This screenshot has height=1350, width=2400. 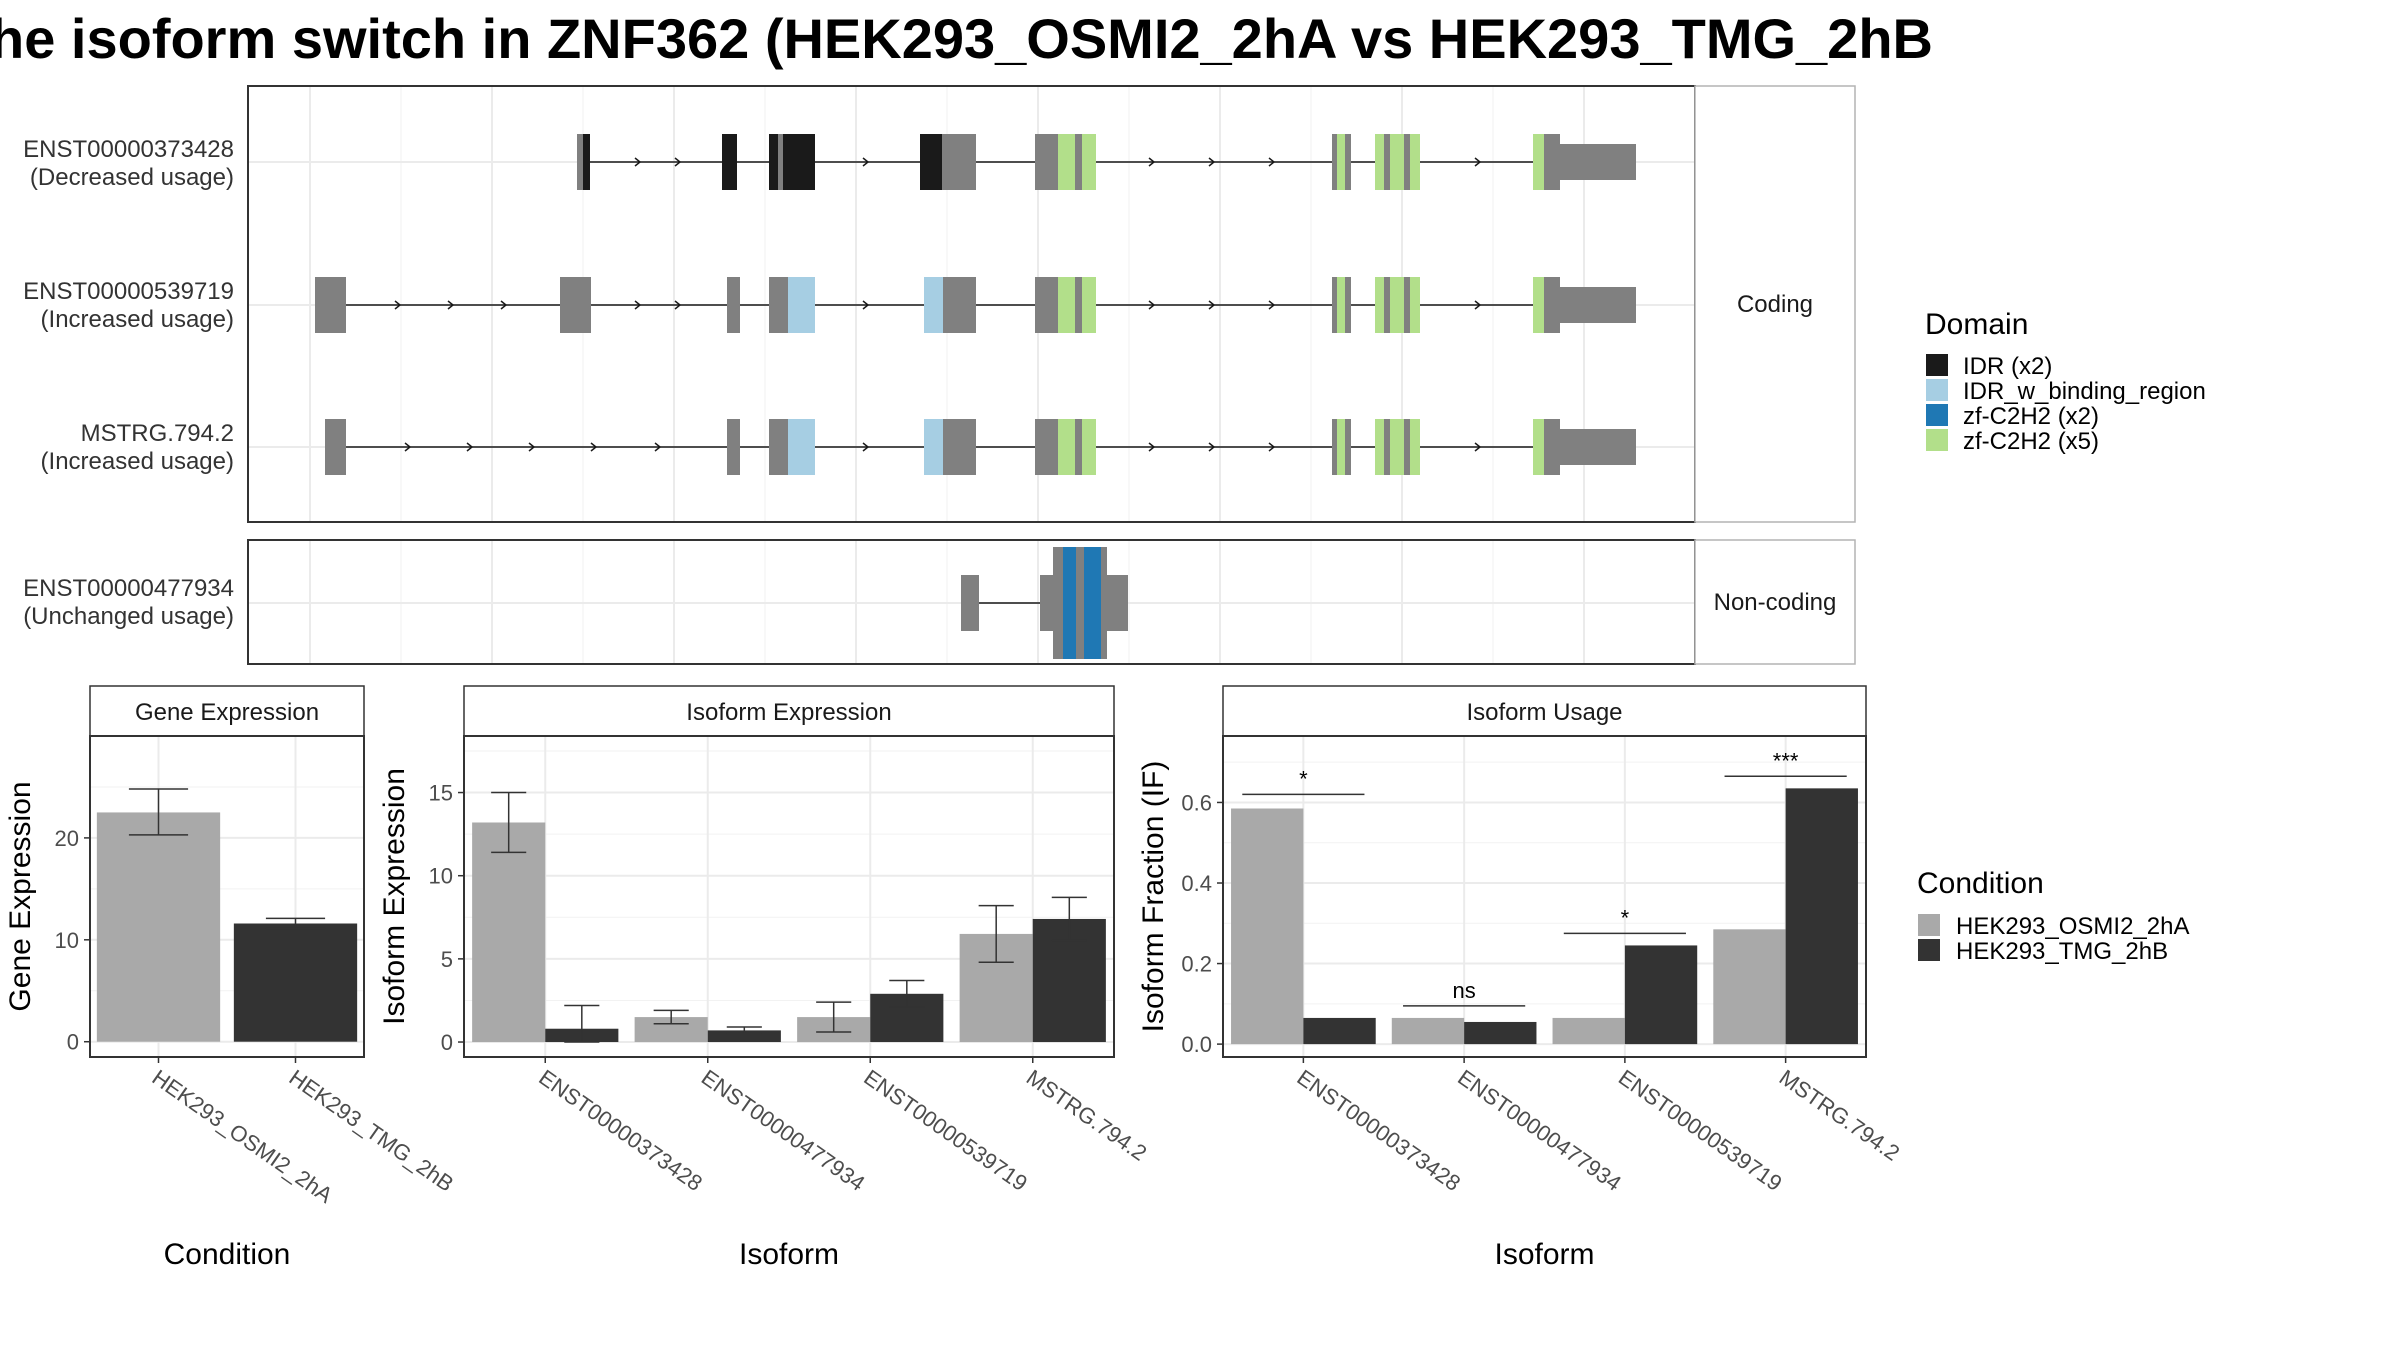 I want to click on exon-utr, so click(x=1598, y=162).